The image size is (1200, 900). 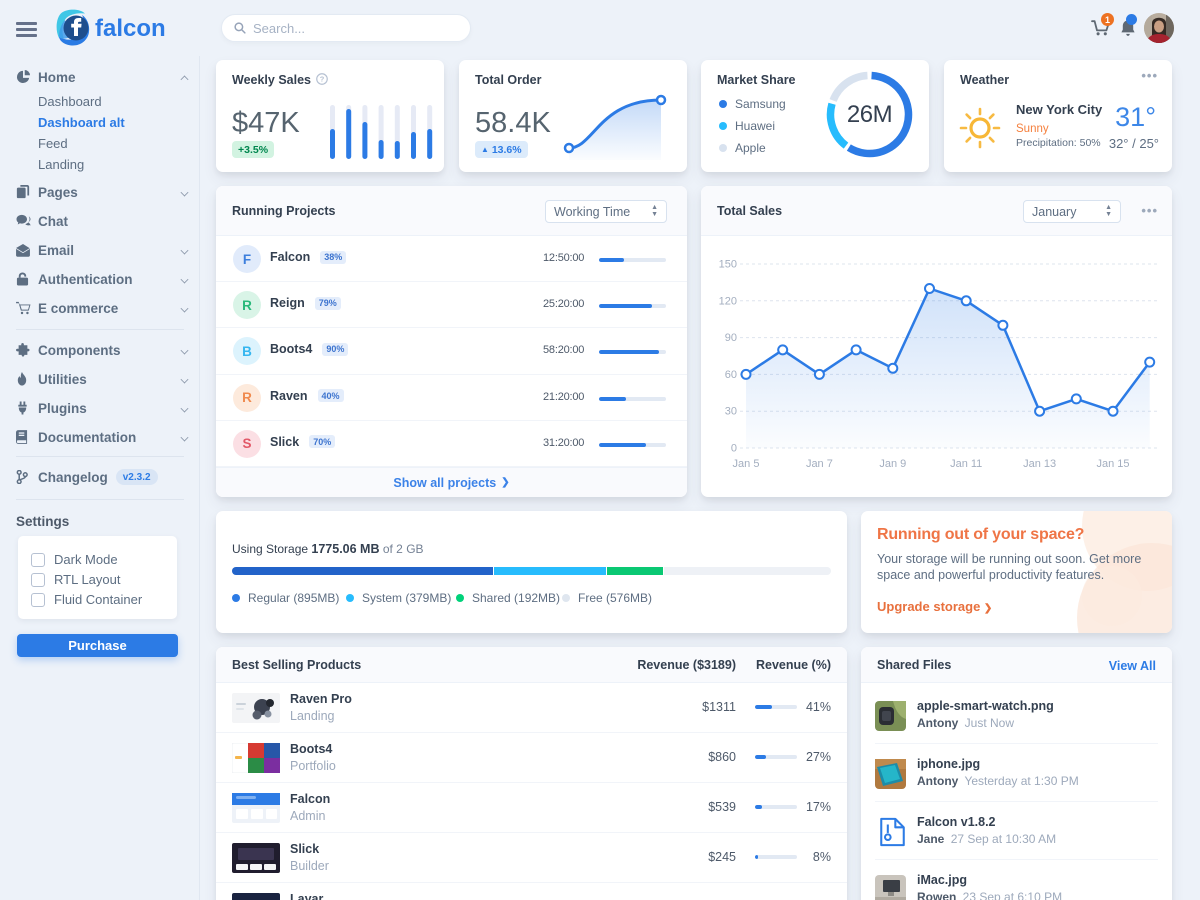 I want to click on svg-text: 150, so click(x=728, y=265).